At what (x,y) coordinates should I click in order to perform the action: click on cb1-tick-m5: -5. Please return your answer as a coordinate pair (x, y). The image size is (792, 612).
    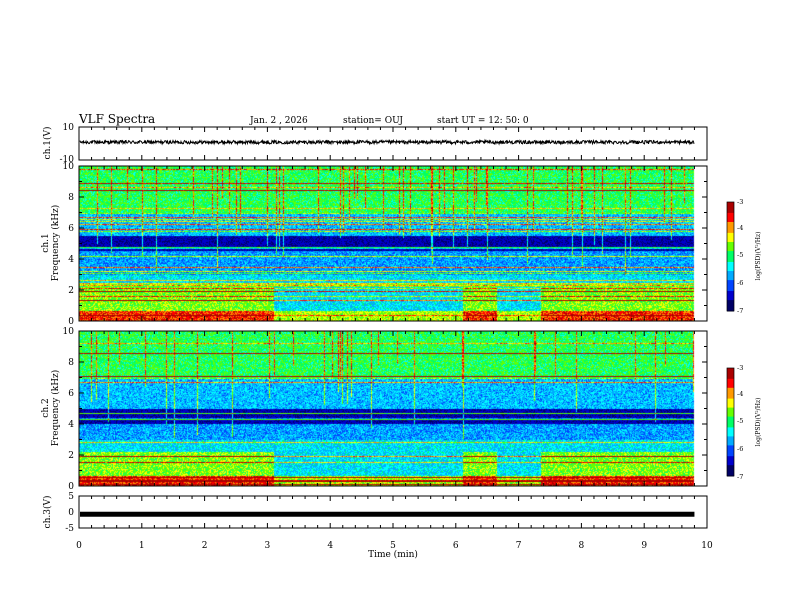
    Looking at the image, I should click on (740, 255).